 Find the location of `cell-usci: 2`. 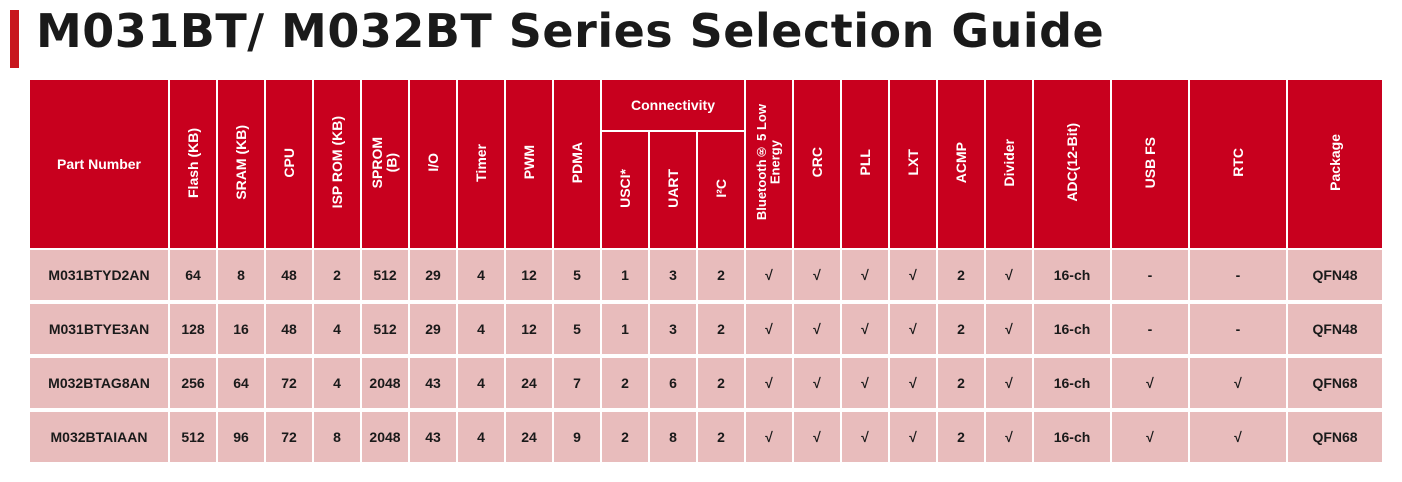

cell-usci: 2 is located at coordinates (625, 384).